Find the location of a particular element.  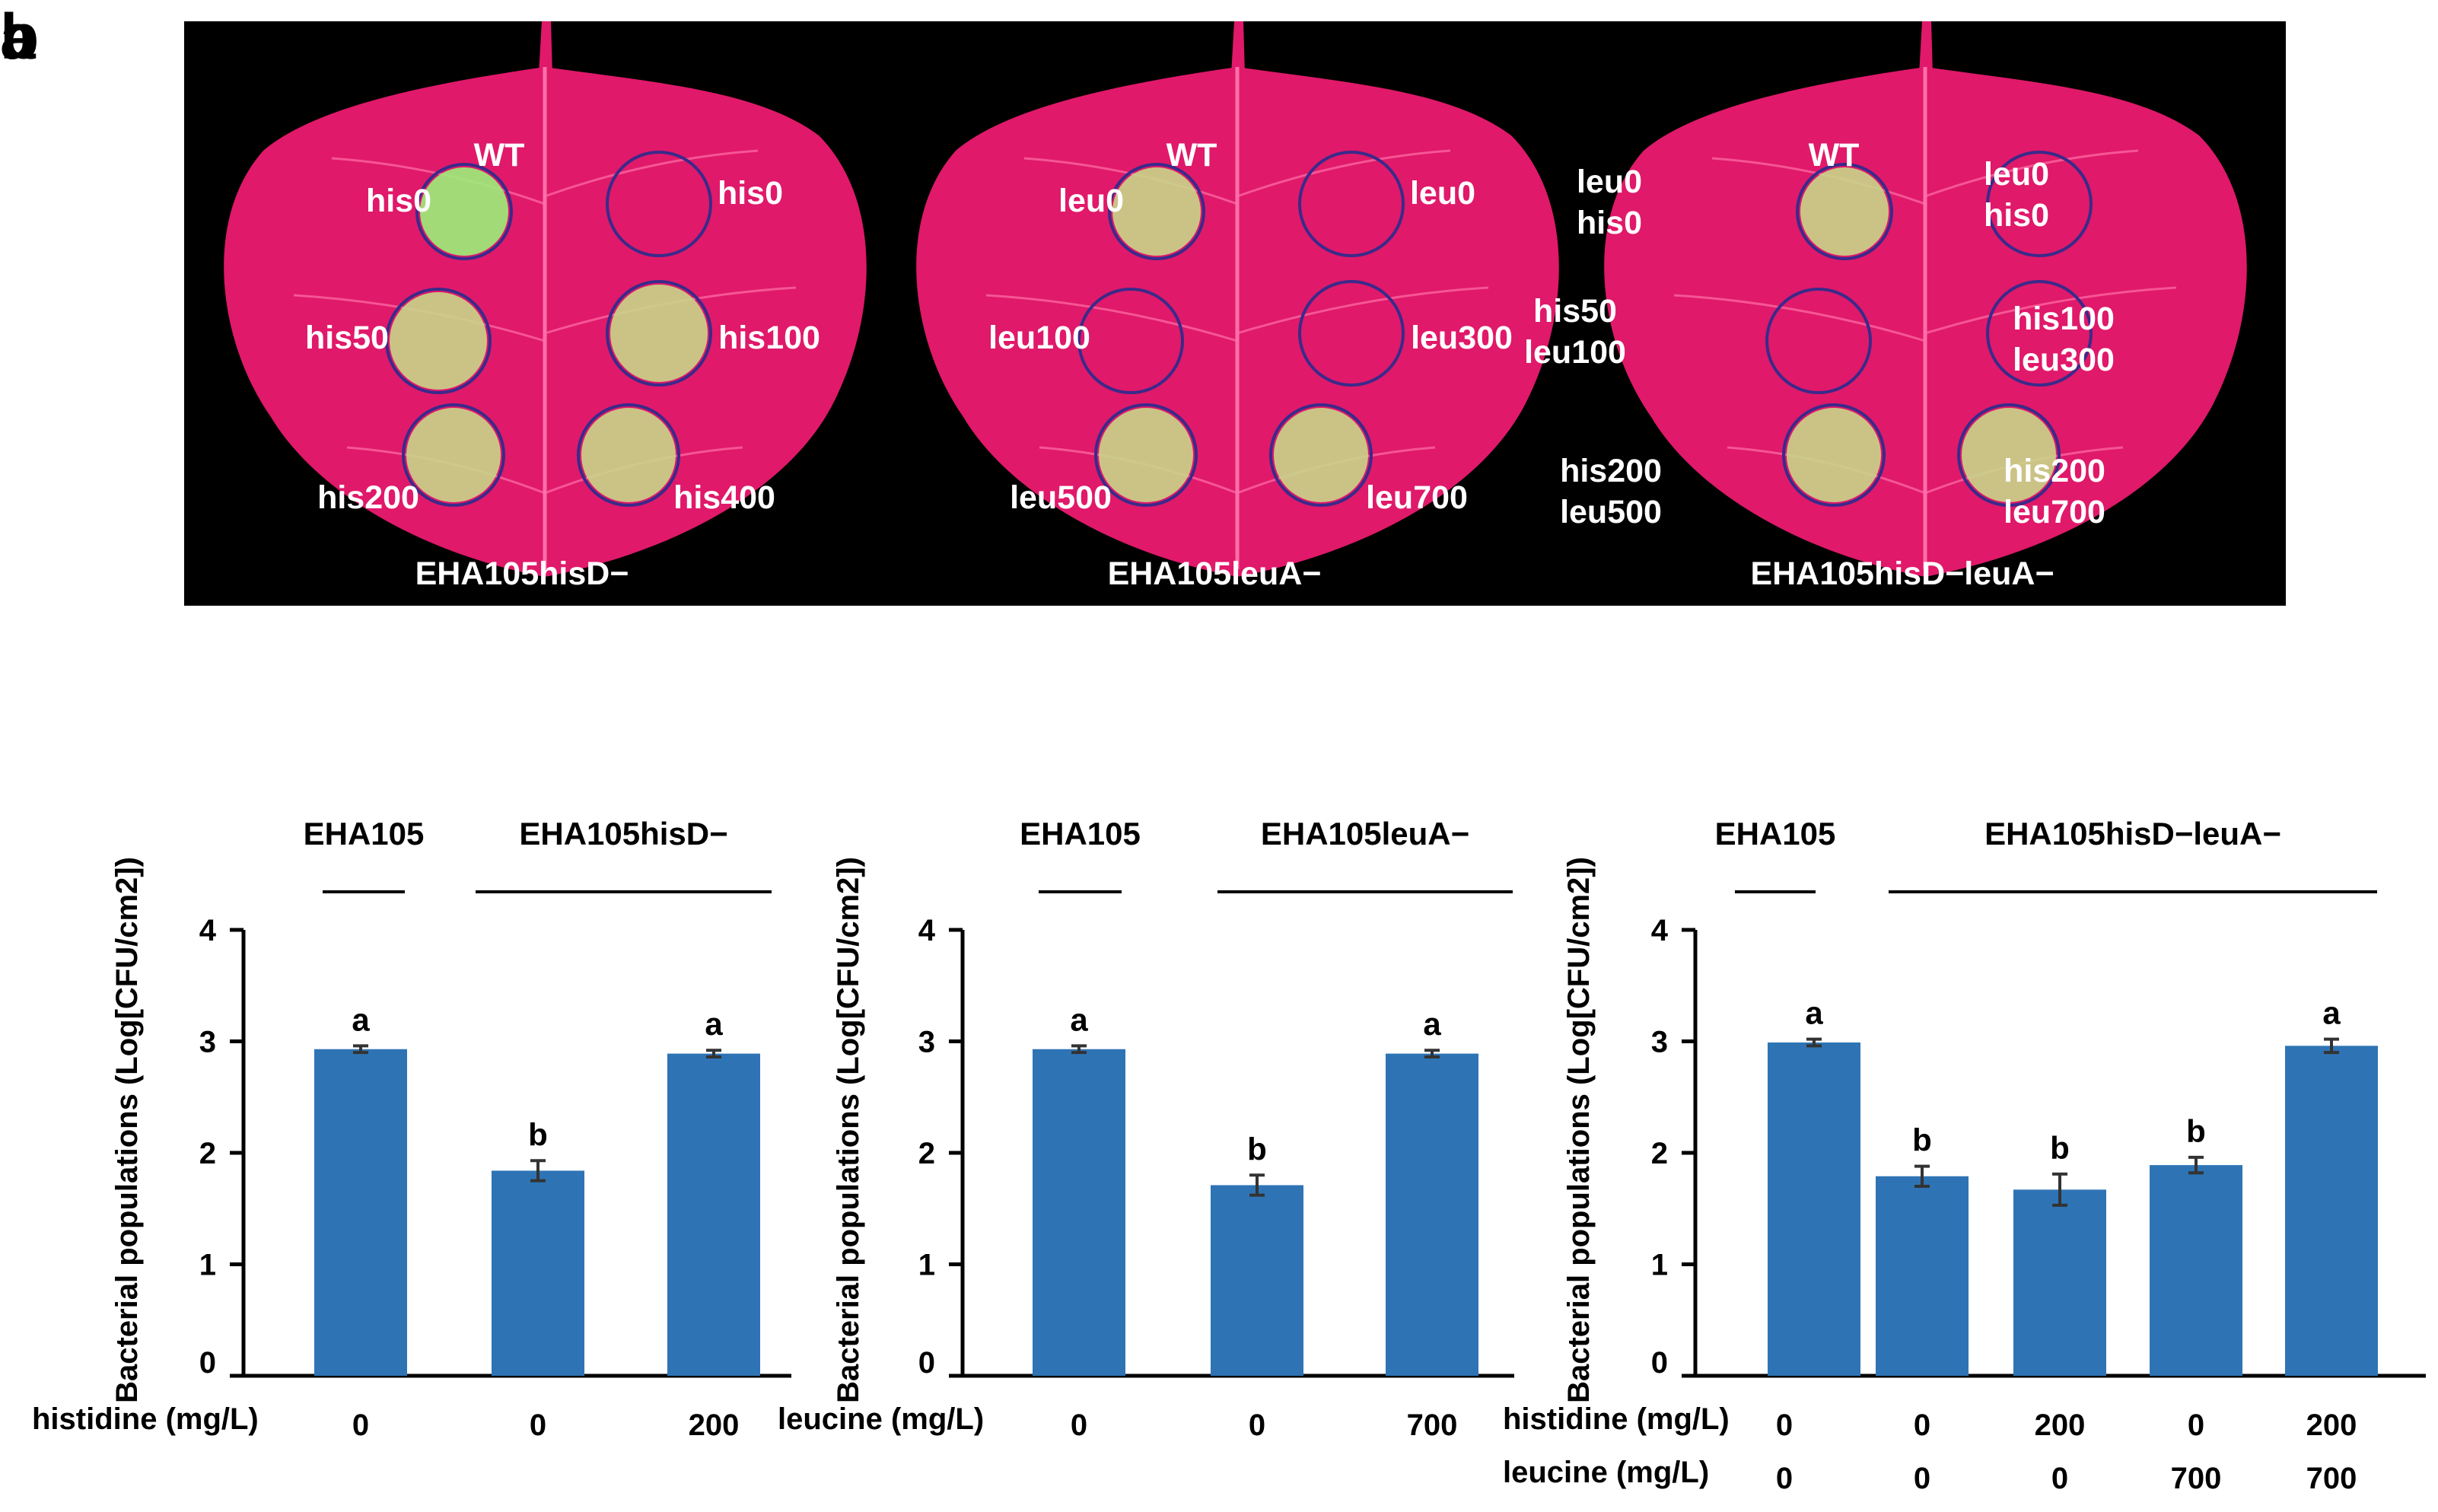

group-label: EHA105leuA− is located at coordinates (1365, 833).